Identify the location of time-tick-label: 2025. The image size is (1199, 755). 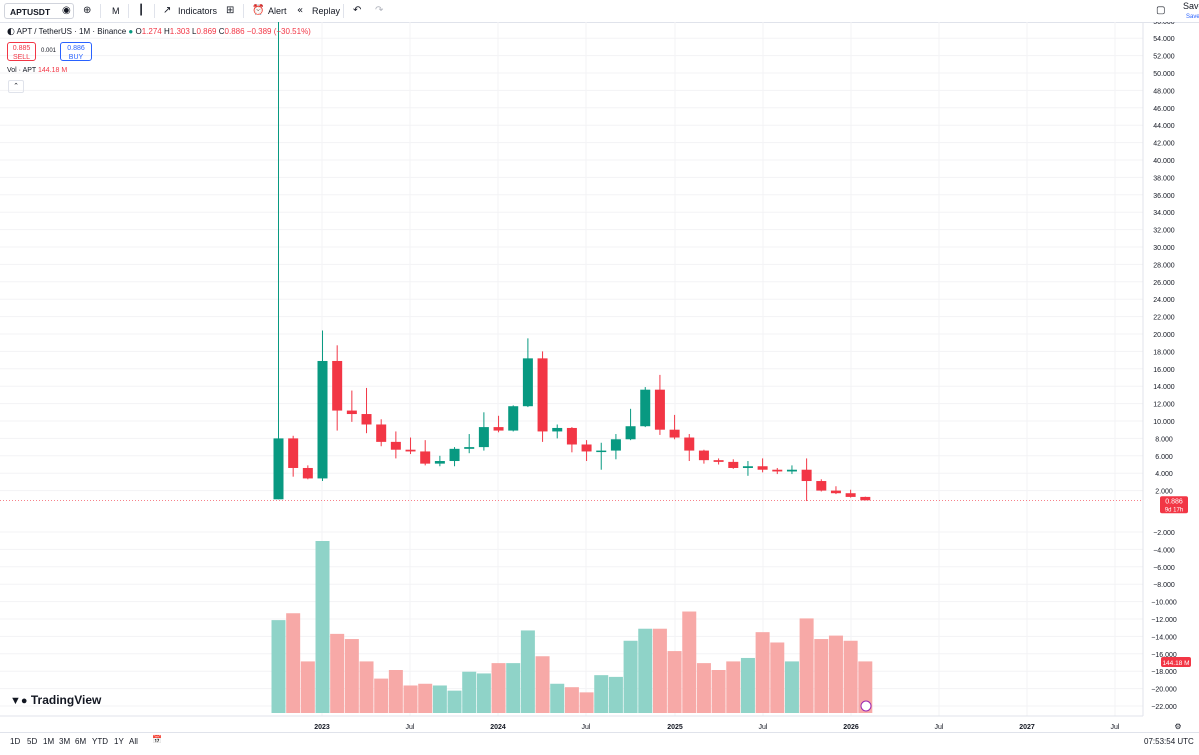
(675, 727).